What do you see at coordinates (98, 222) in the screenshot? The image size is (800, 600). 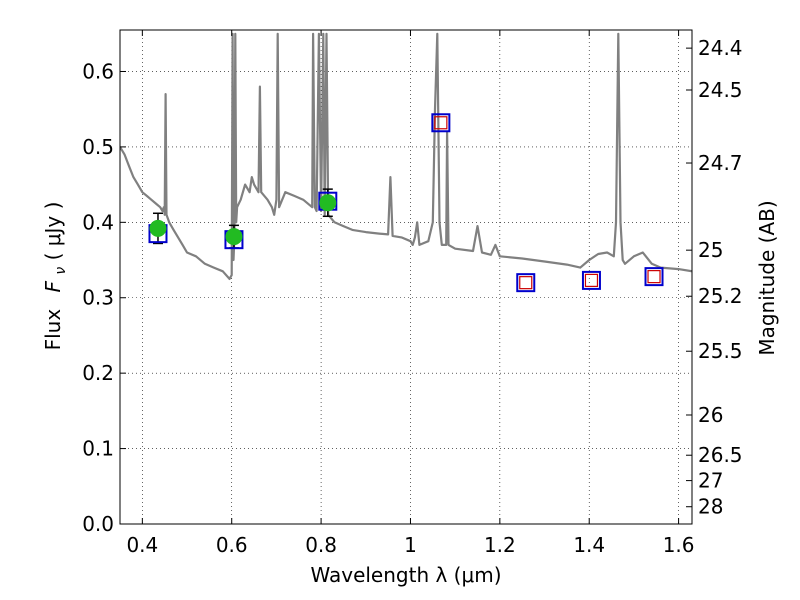 I see `y-tick-label: 0.4` at bounding box center [98, 222].